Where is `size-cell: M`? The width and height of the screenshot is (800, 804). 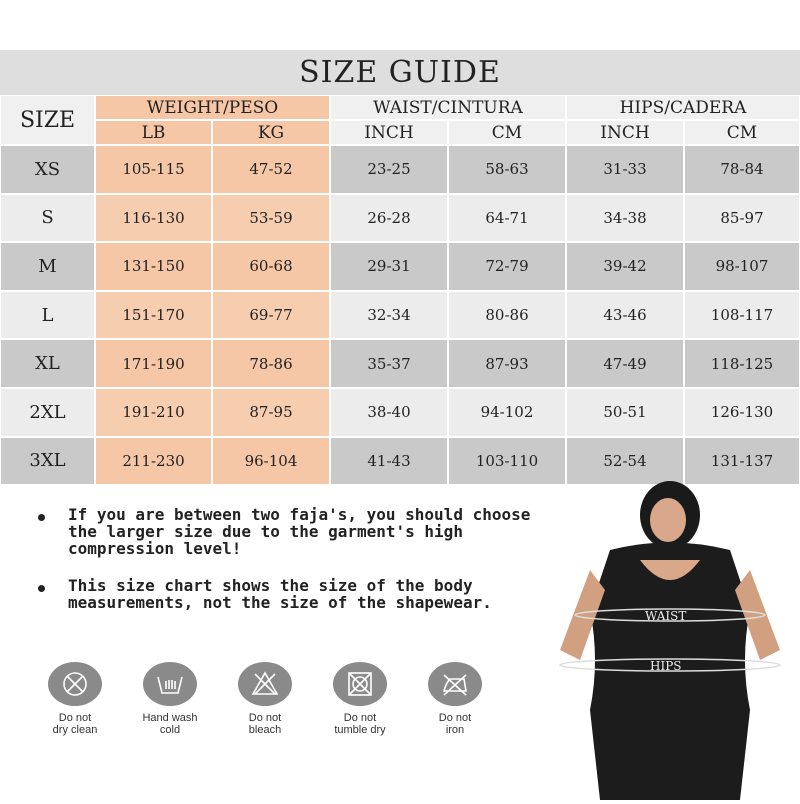
size-cell: M is located at coordinates (47, 266).